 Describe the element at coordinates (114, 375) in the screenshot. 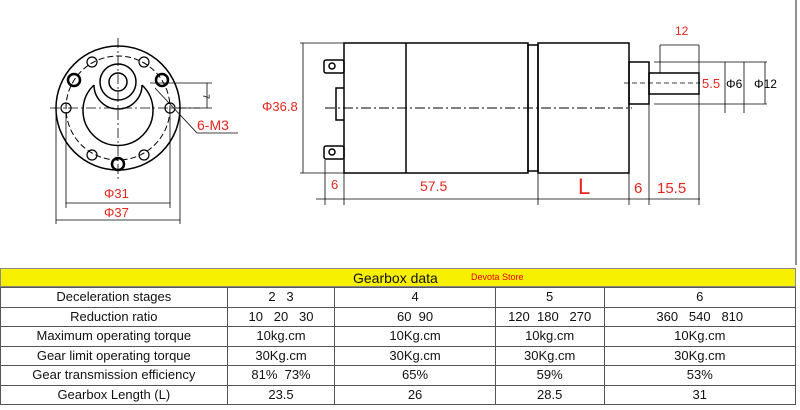

I see `row-label: Gear transmission efficiency` at that location.